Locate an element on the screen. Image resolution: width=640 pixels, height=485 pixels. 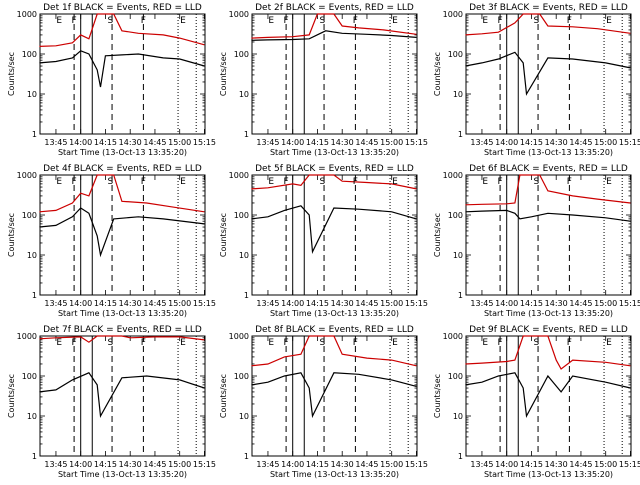
plot-title: Det 6f BLACK = Events, RED = LLD is located at coordinates (548, 169).